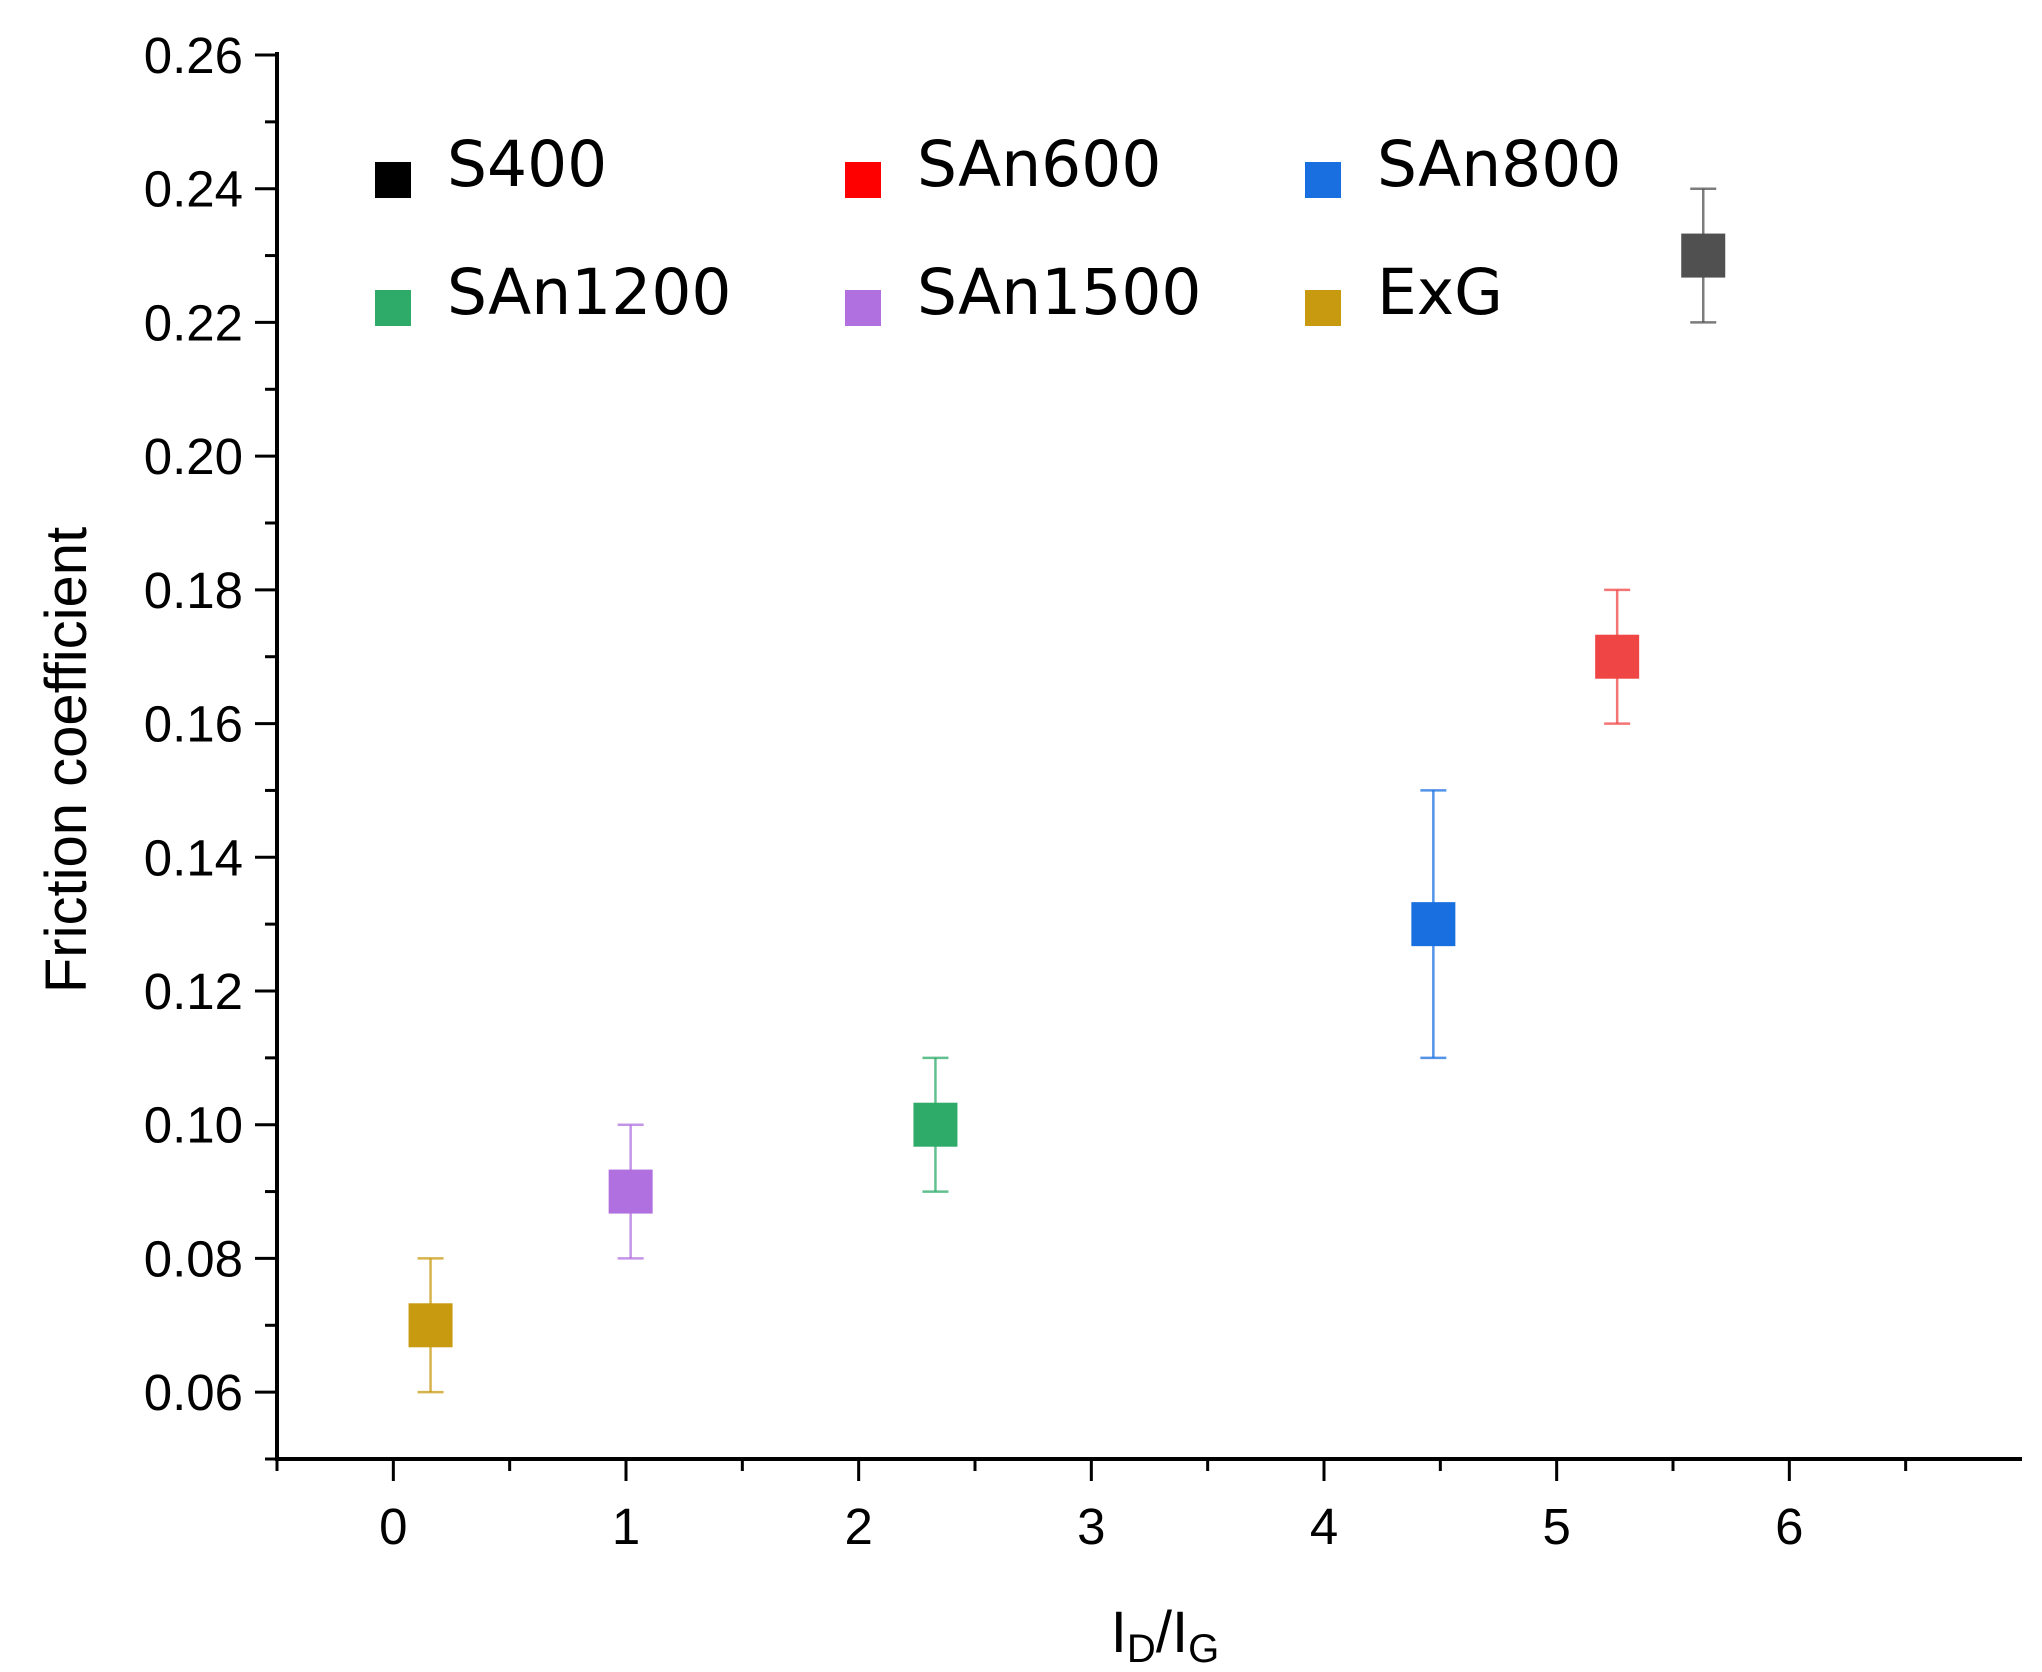  I want to click on y-tick-label: 0.26, so click(193, 55).